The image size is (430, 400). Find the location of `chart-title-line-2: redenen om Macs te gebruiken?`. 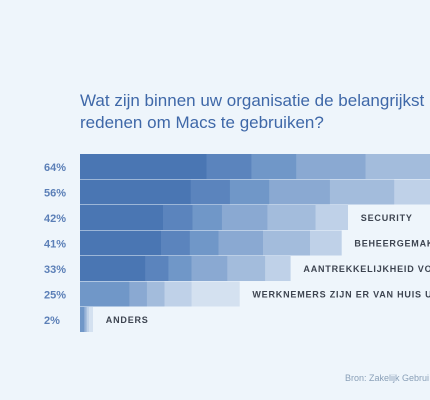

chart-title-line-2: redenen om Macs te gebruiken? is located at coordinates (202, 122).